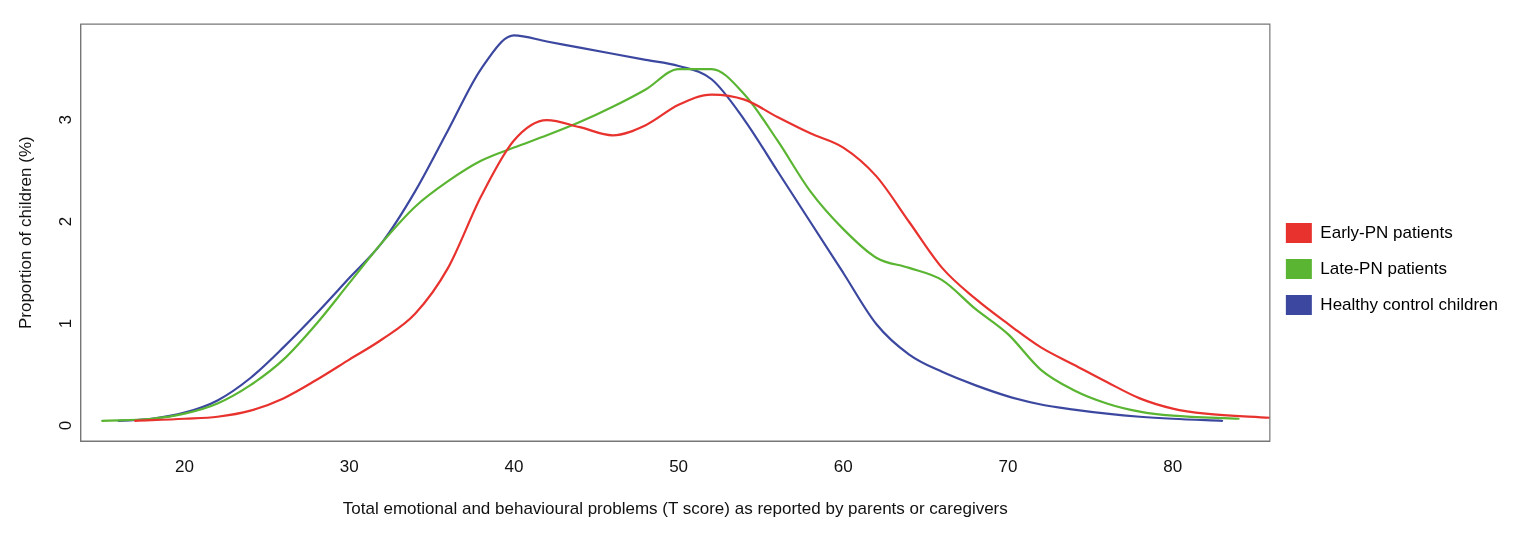 Image resolution: width=1529 pixels, height=537 pixels. What do you see at coordinates (25, 233) in the screenshot?
I see `y-axis-title: Proportion of children (%)` at bounding box center [25, 233].